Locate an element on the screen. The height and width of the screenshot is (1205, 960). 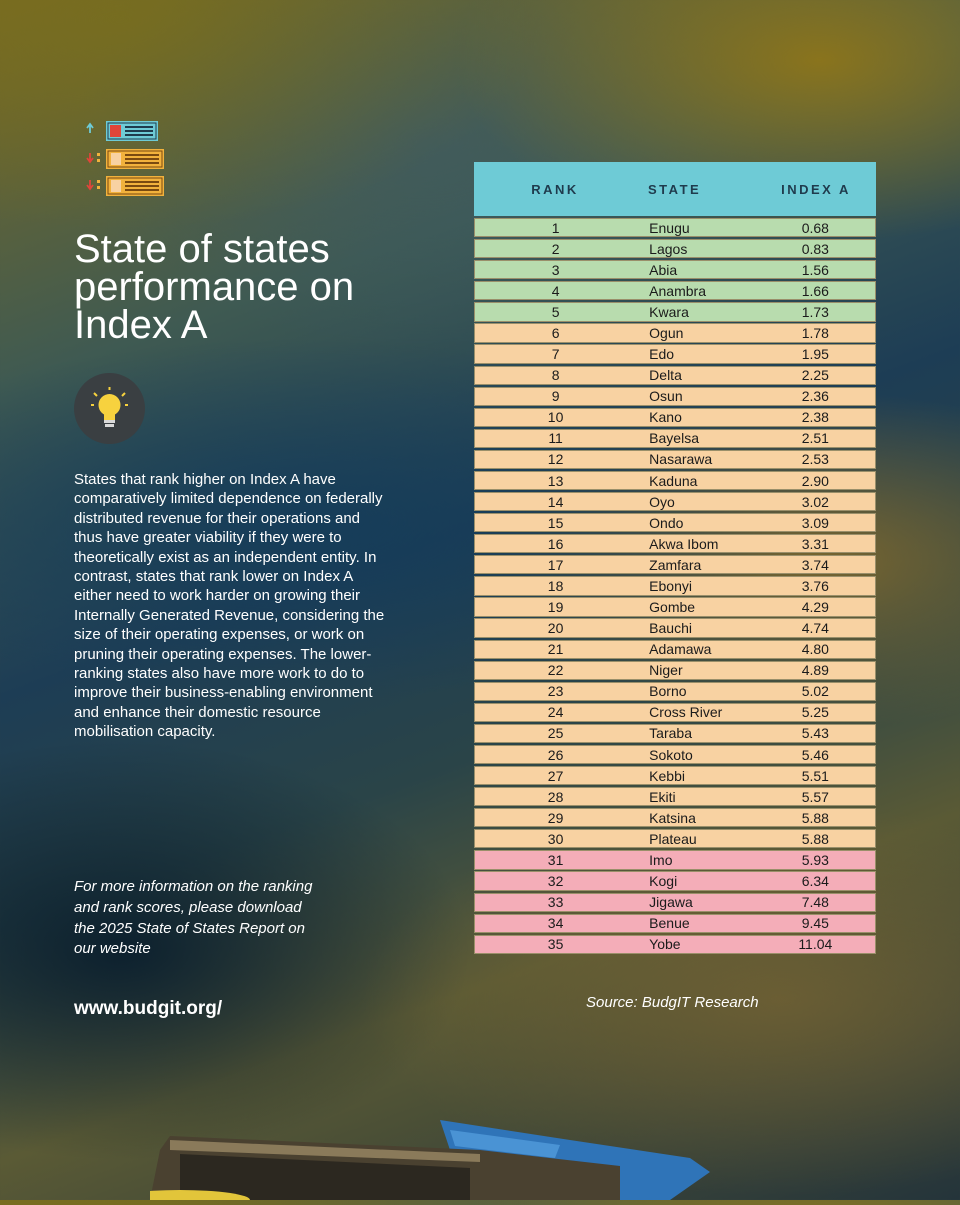
table-row: 25 Taraba 5.43 is located at coordinates (675, 733).